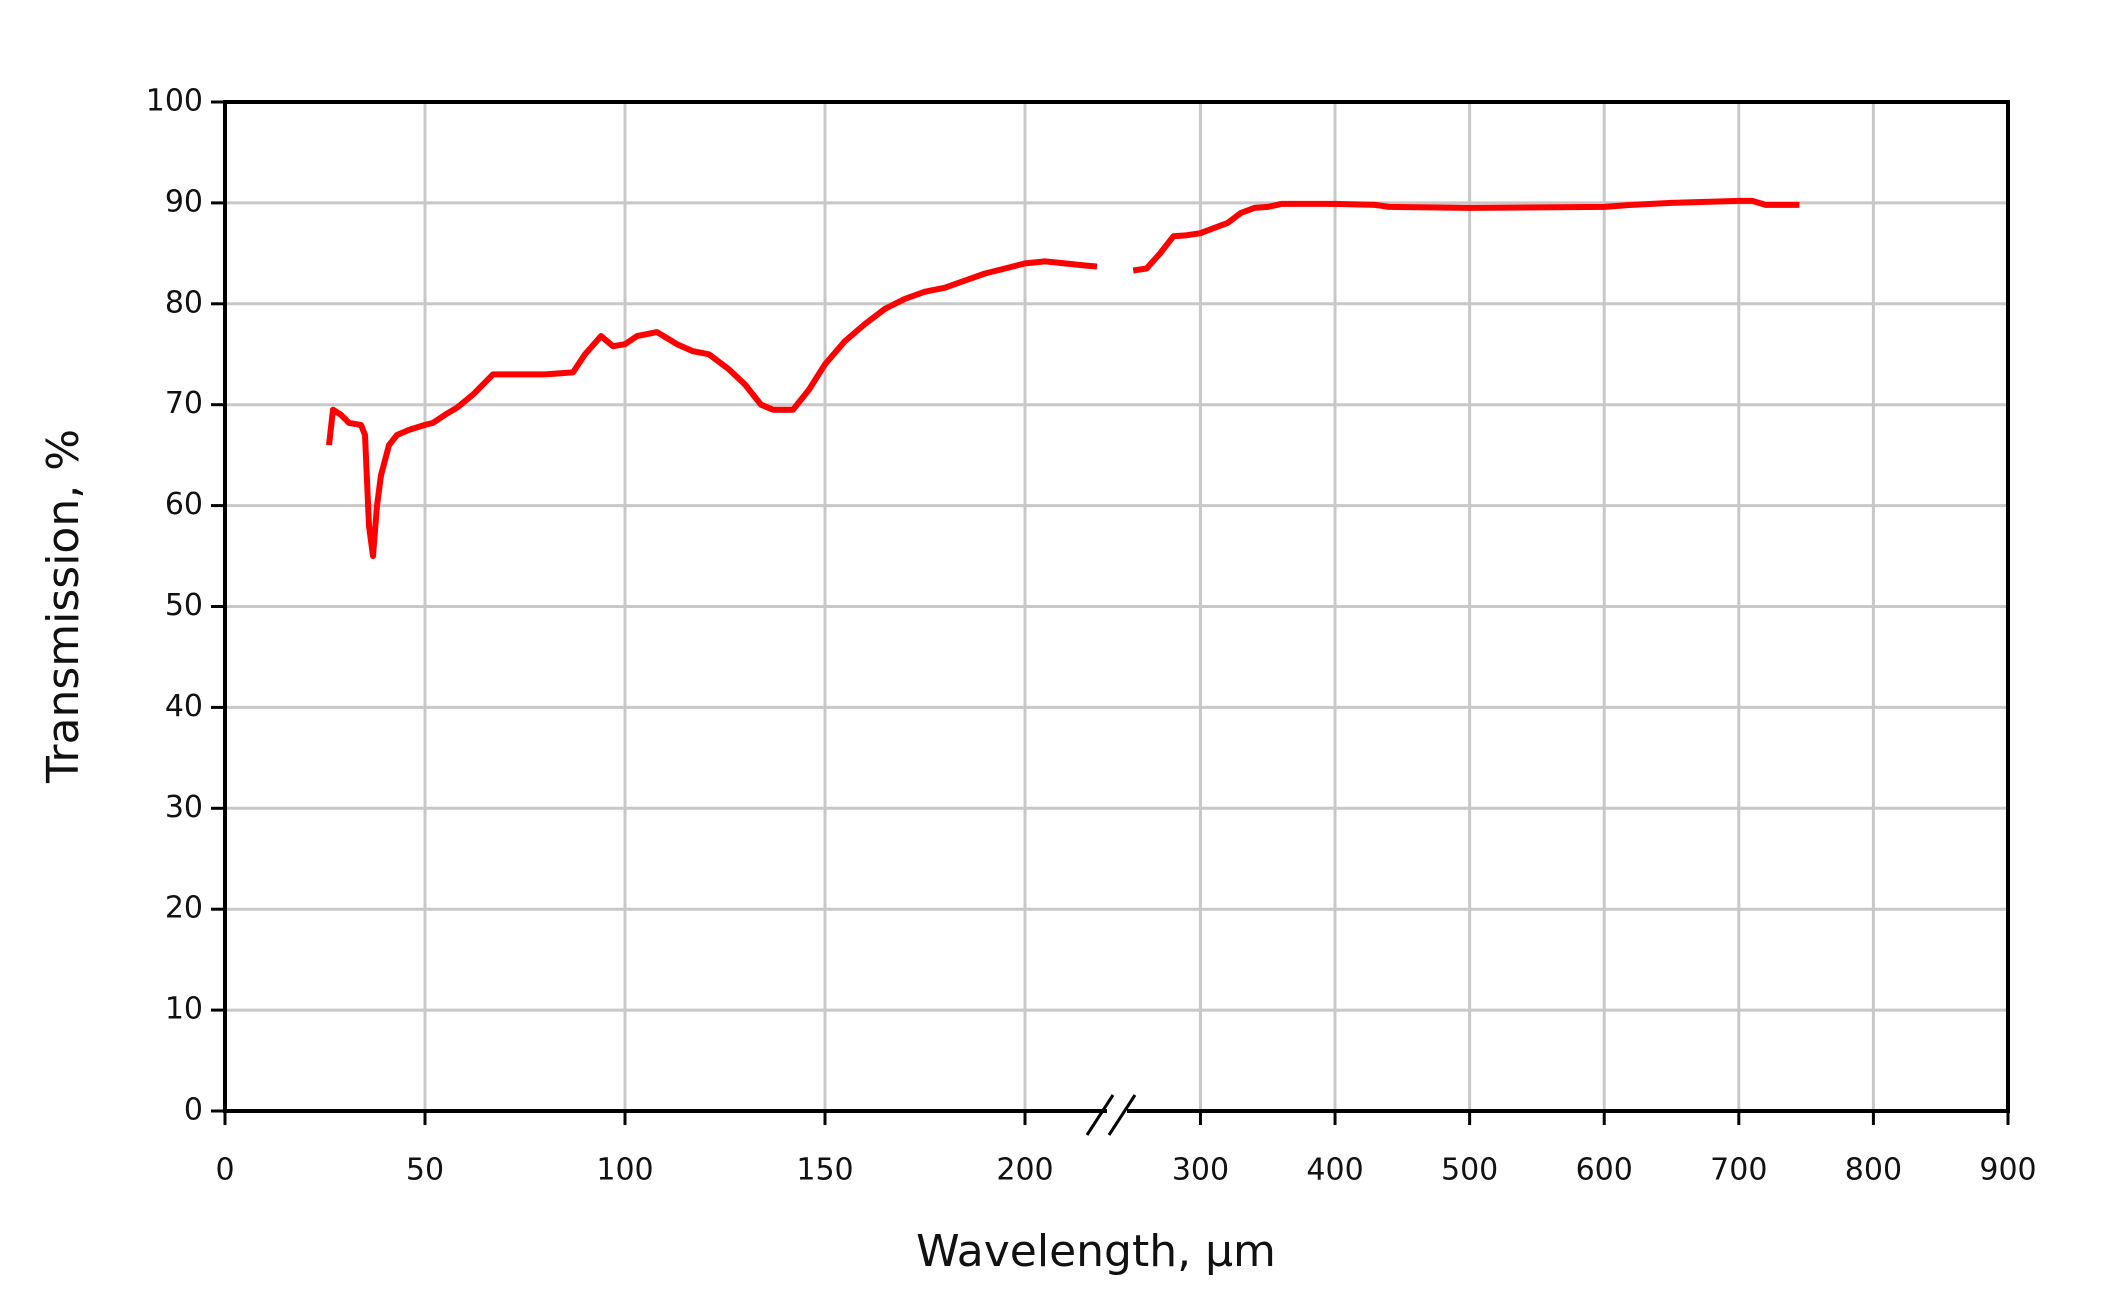 This screenshot has width=2119, height=1312. Describe the element at coordinates (1024, 1170) in the screenshot. I see `x-tick-label: 200` at that location.